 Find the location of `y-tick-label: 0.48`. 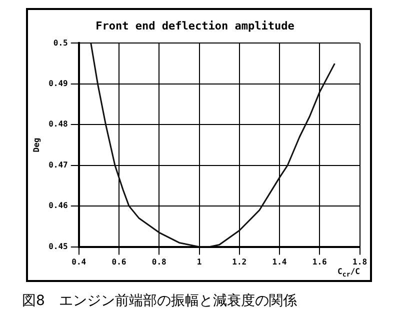

y-tick-label: 0.48 is located at coordinates (58, 124).